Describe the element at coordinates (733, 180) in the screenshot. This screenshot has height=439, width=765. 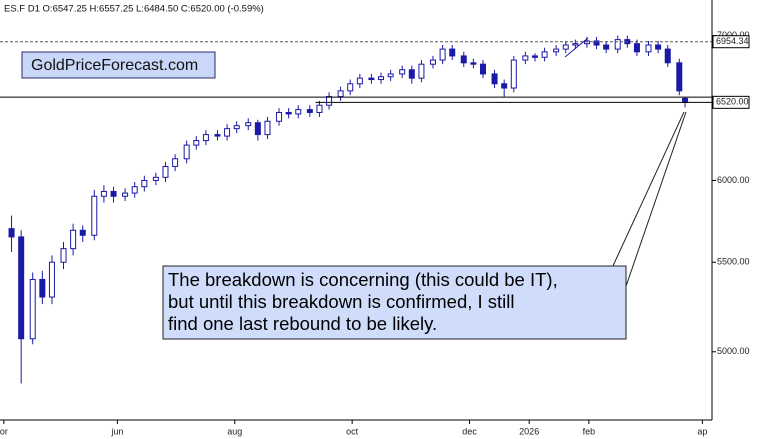
I see `y-tick-label: 6000.00` at that location.